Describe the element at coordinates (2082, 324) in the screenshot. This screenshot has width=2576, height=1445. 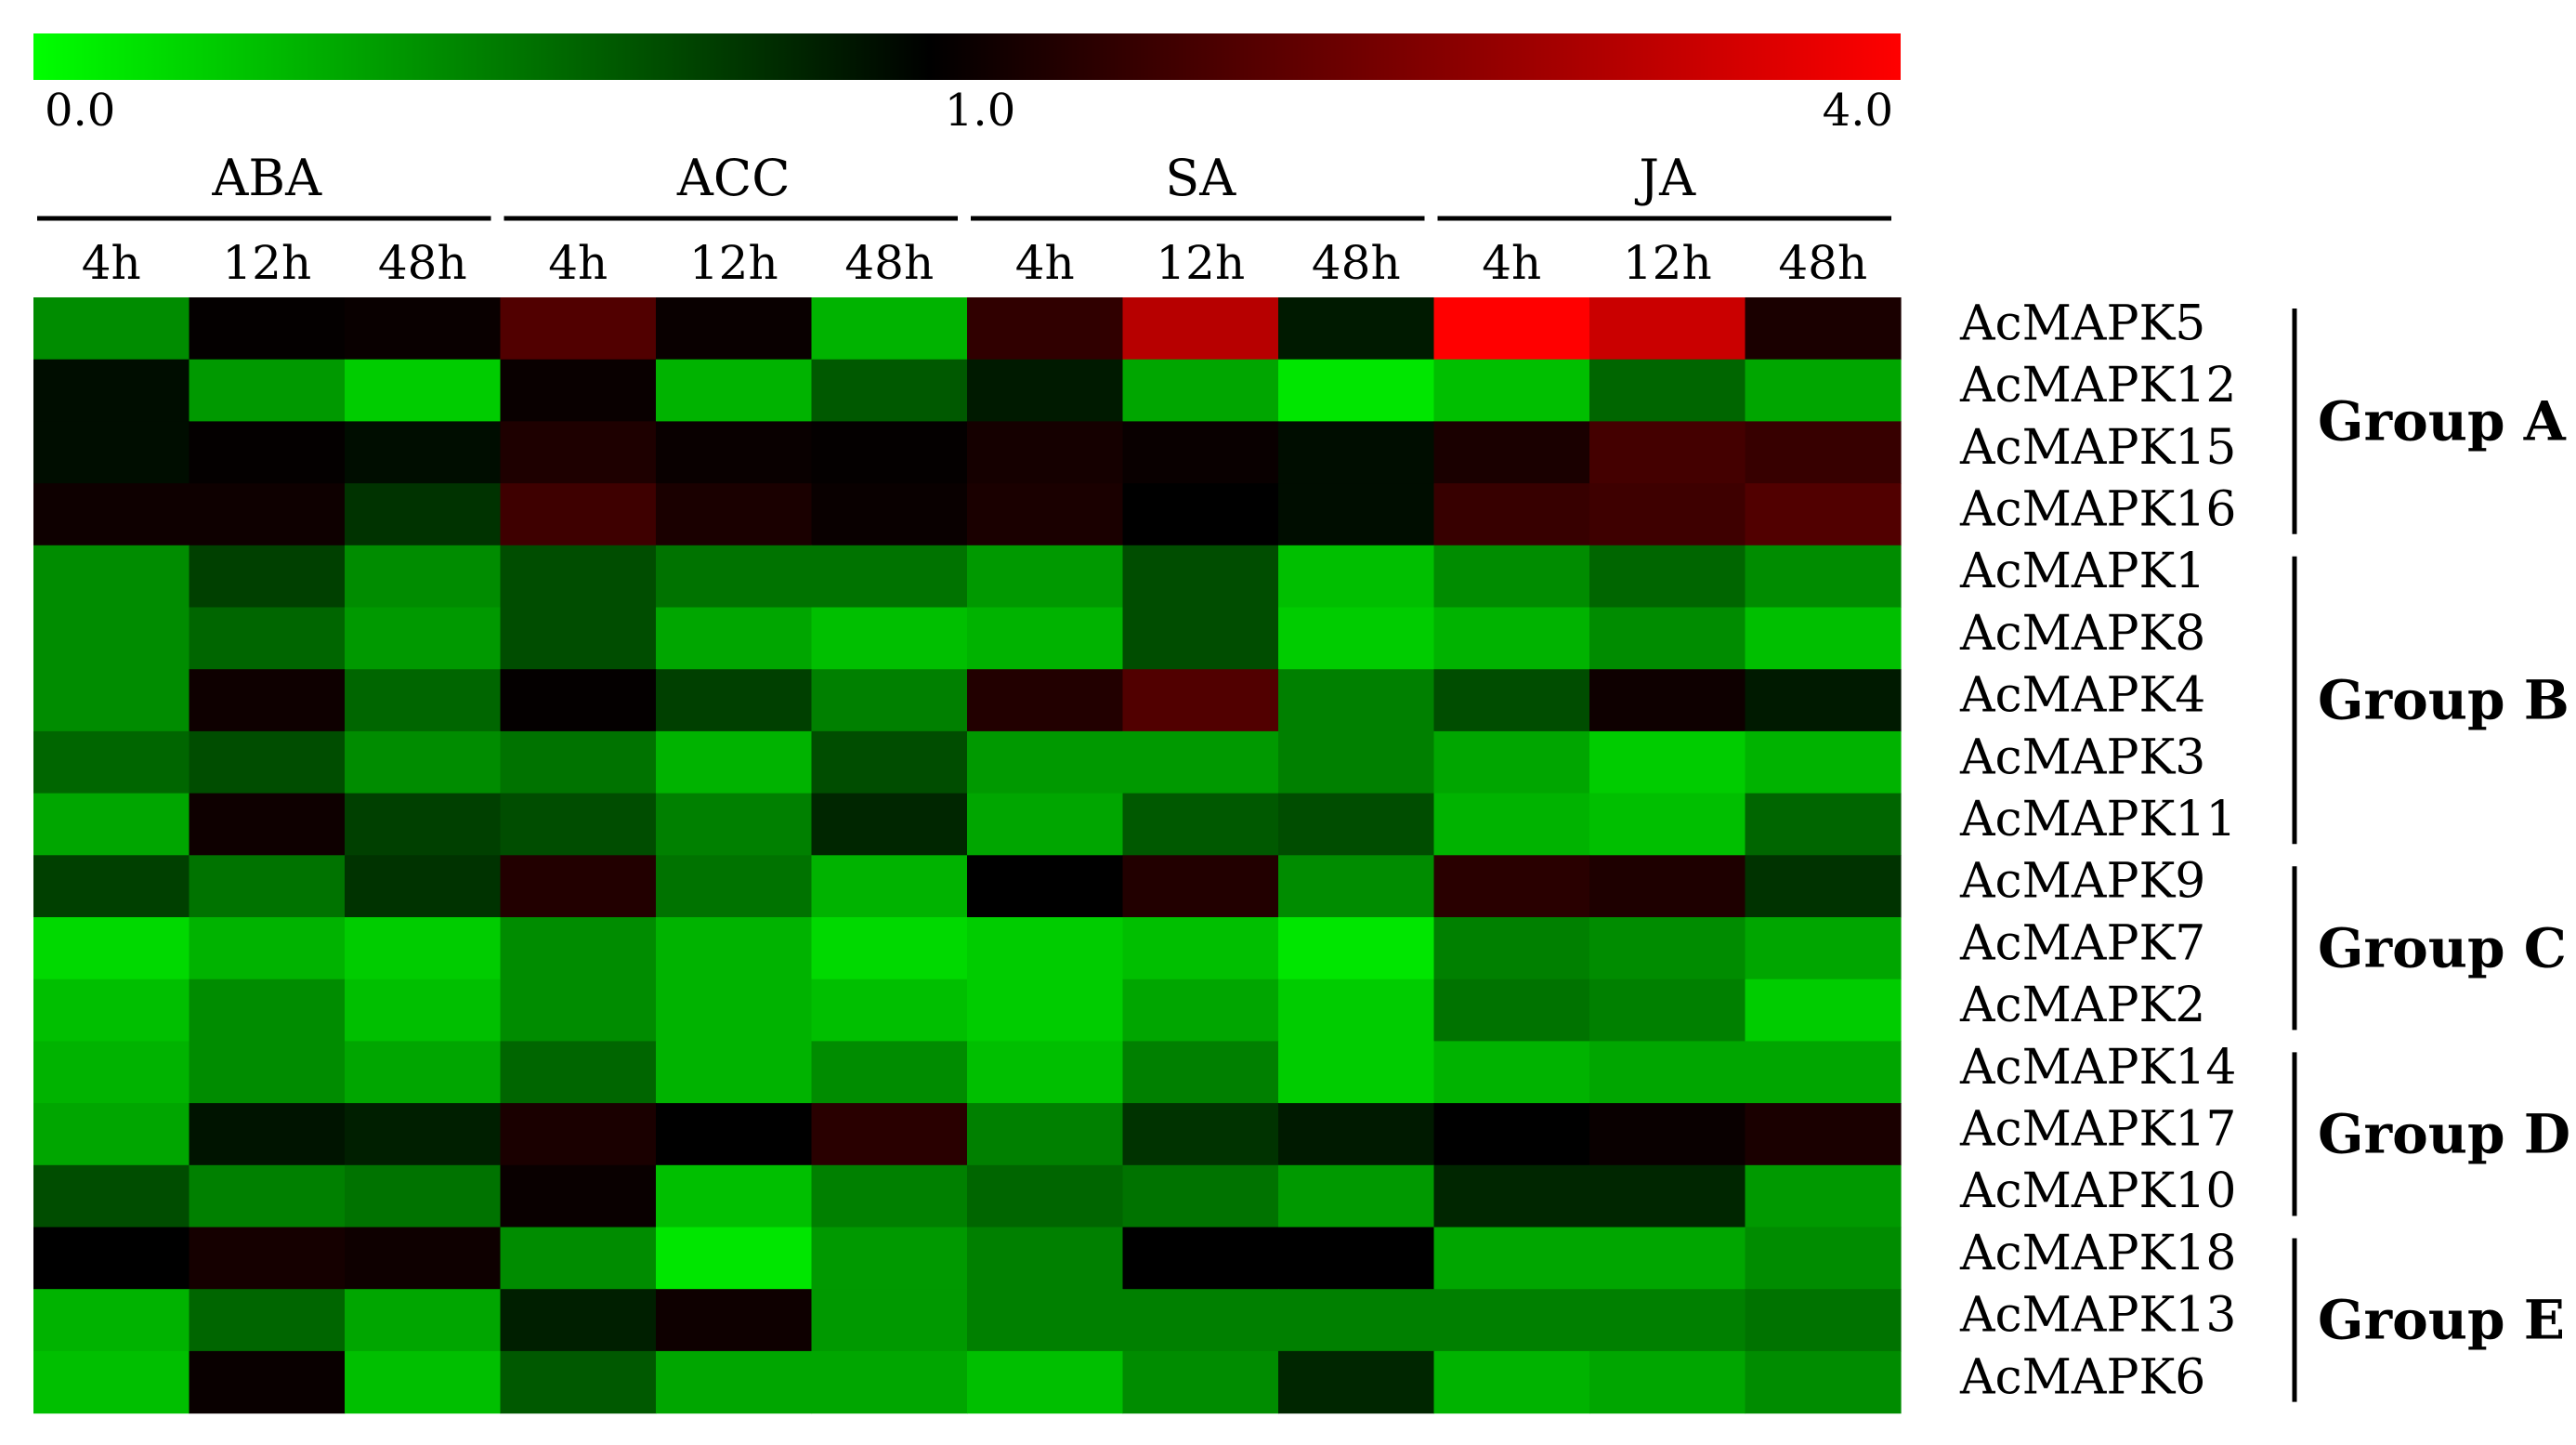
I see `gene-label: AcMAPK5` at that location.